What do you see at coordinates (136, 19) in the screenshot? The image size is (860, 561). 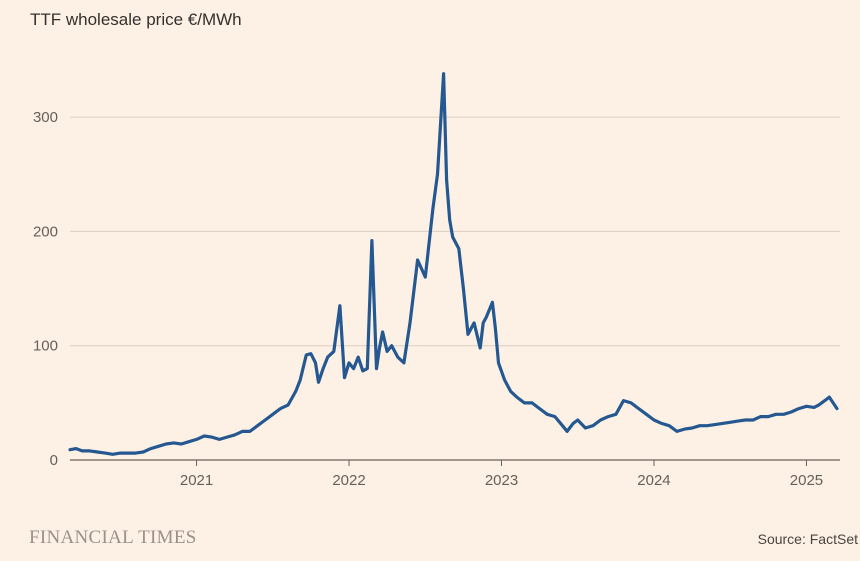 I see `chart-title: TTF wholesale price €/MWh` at bounding box center [136, 19].